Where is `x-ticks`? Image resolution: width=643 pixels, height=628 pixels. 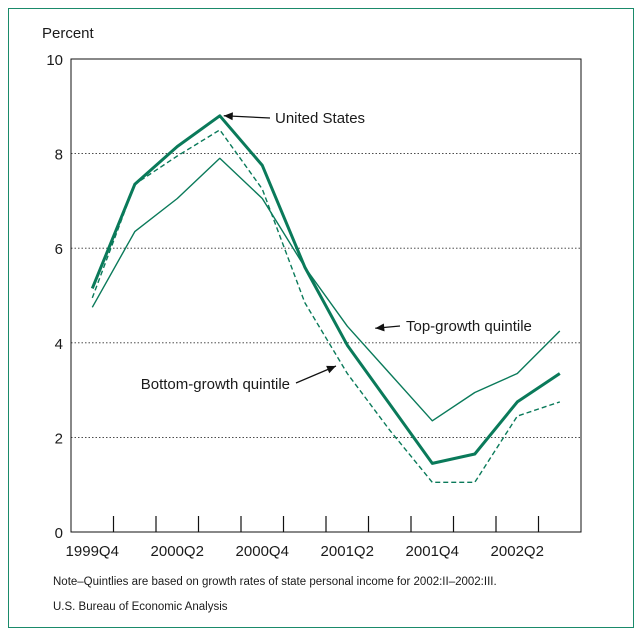
x-ticks is located at coordinates (326, 524).